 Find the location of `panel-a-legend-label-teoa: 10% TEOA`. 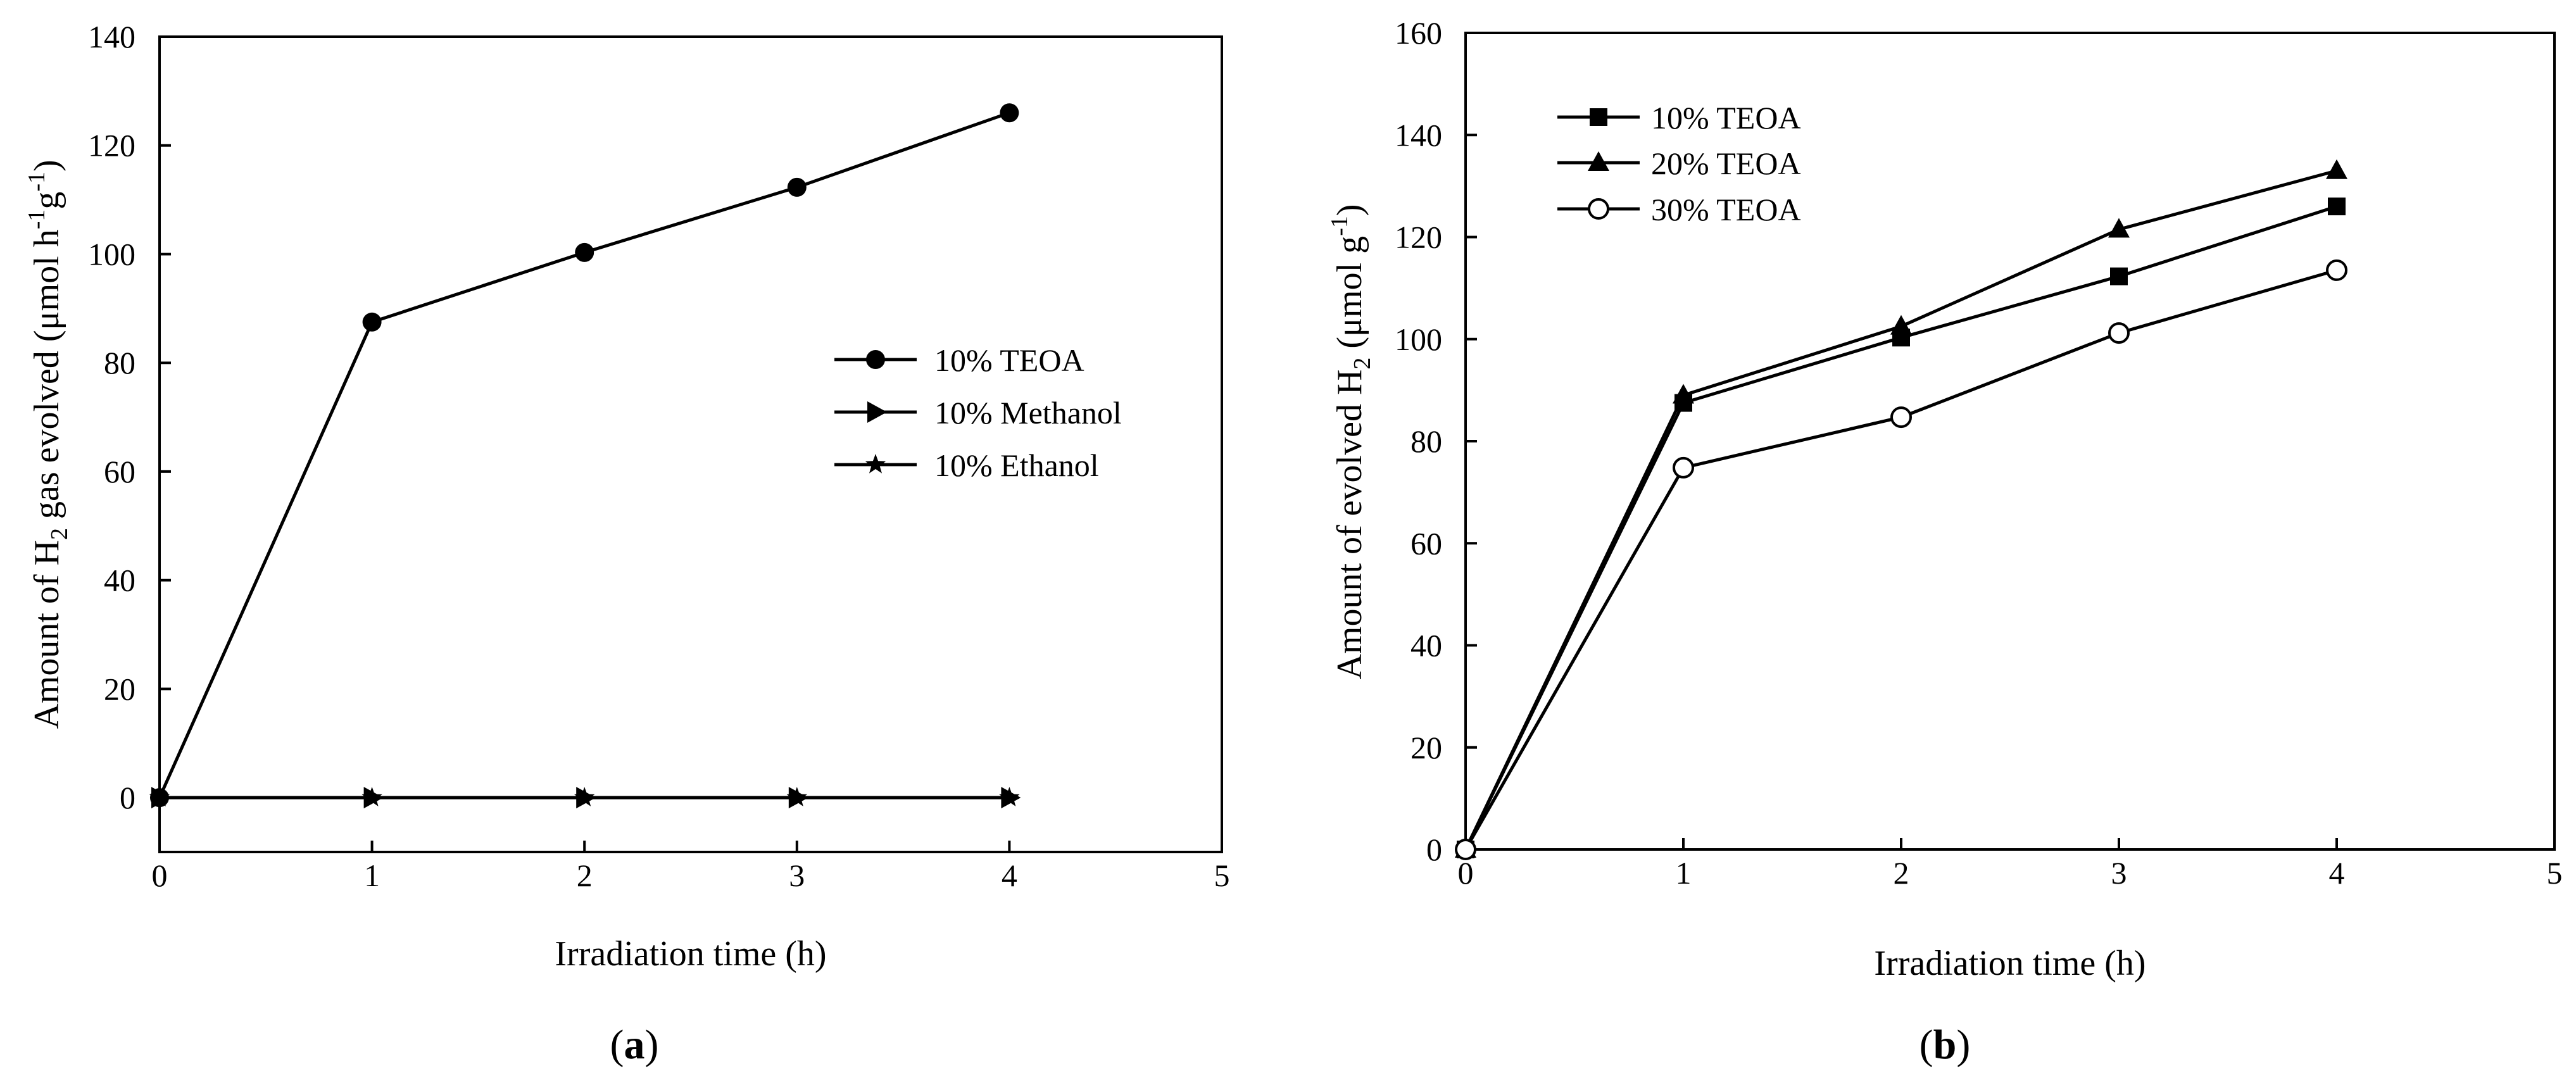

panel-a-legend-label-teoa: 10% TEOA is located at coordinates (1009, 360).